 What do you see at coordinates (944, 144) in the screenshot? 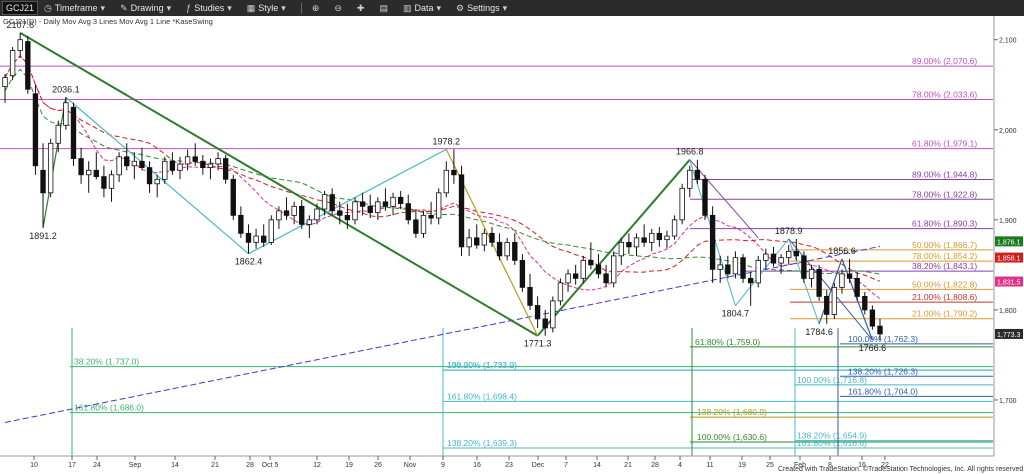
I see `fib-level-label: 61.80% (1,979.1)` at bounding box center [944, 144].